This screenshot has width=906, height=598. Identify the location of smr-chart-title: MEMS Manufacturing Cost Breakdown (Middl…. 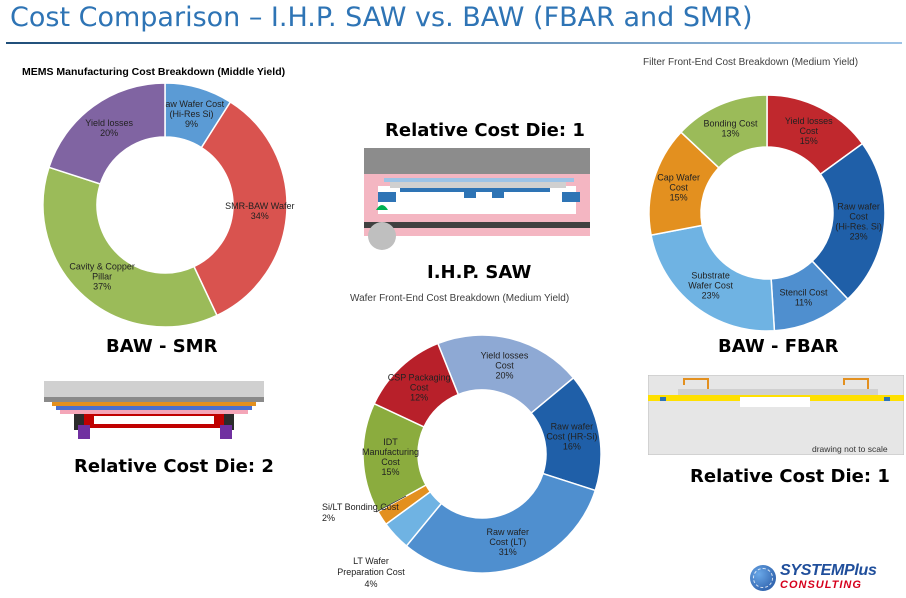
(154, 72).